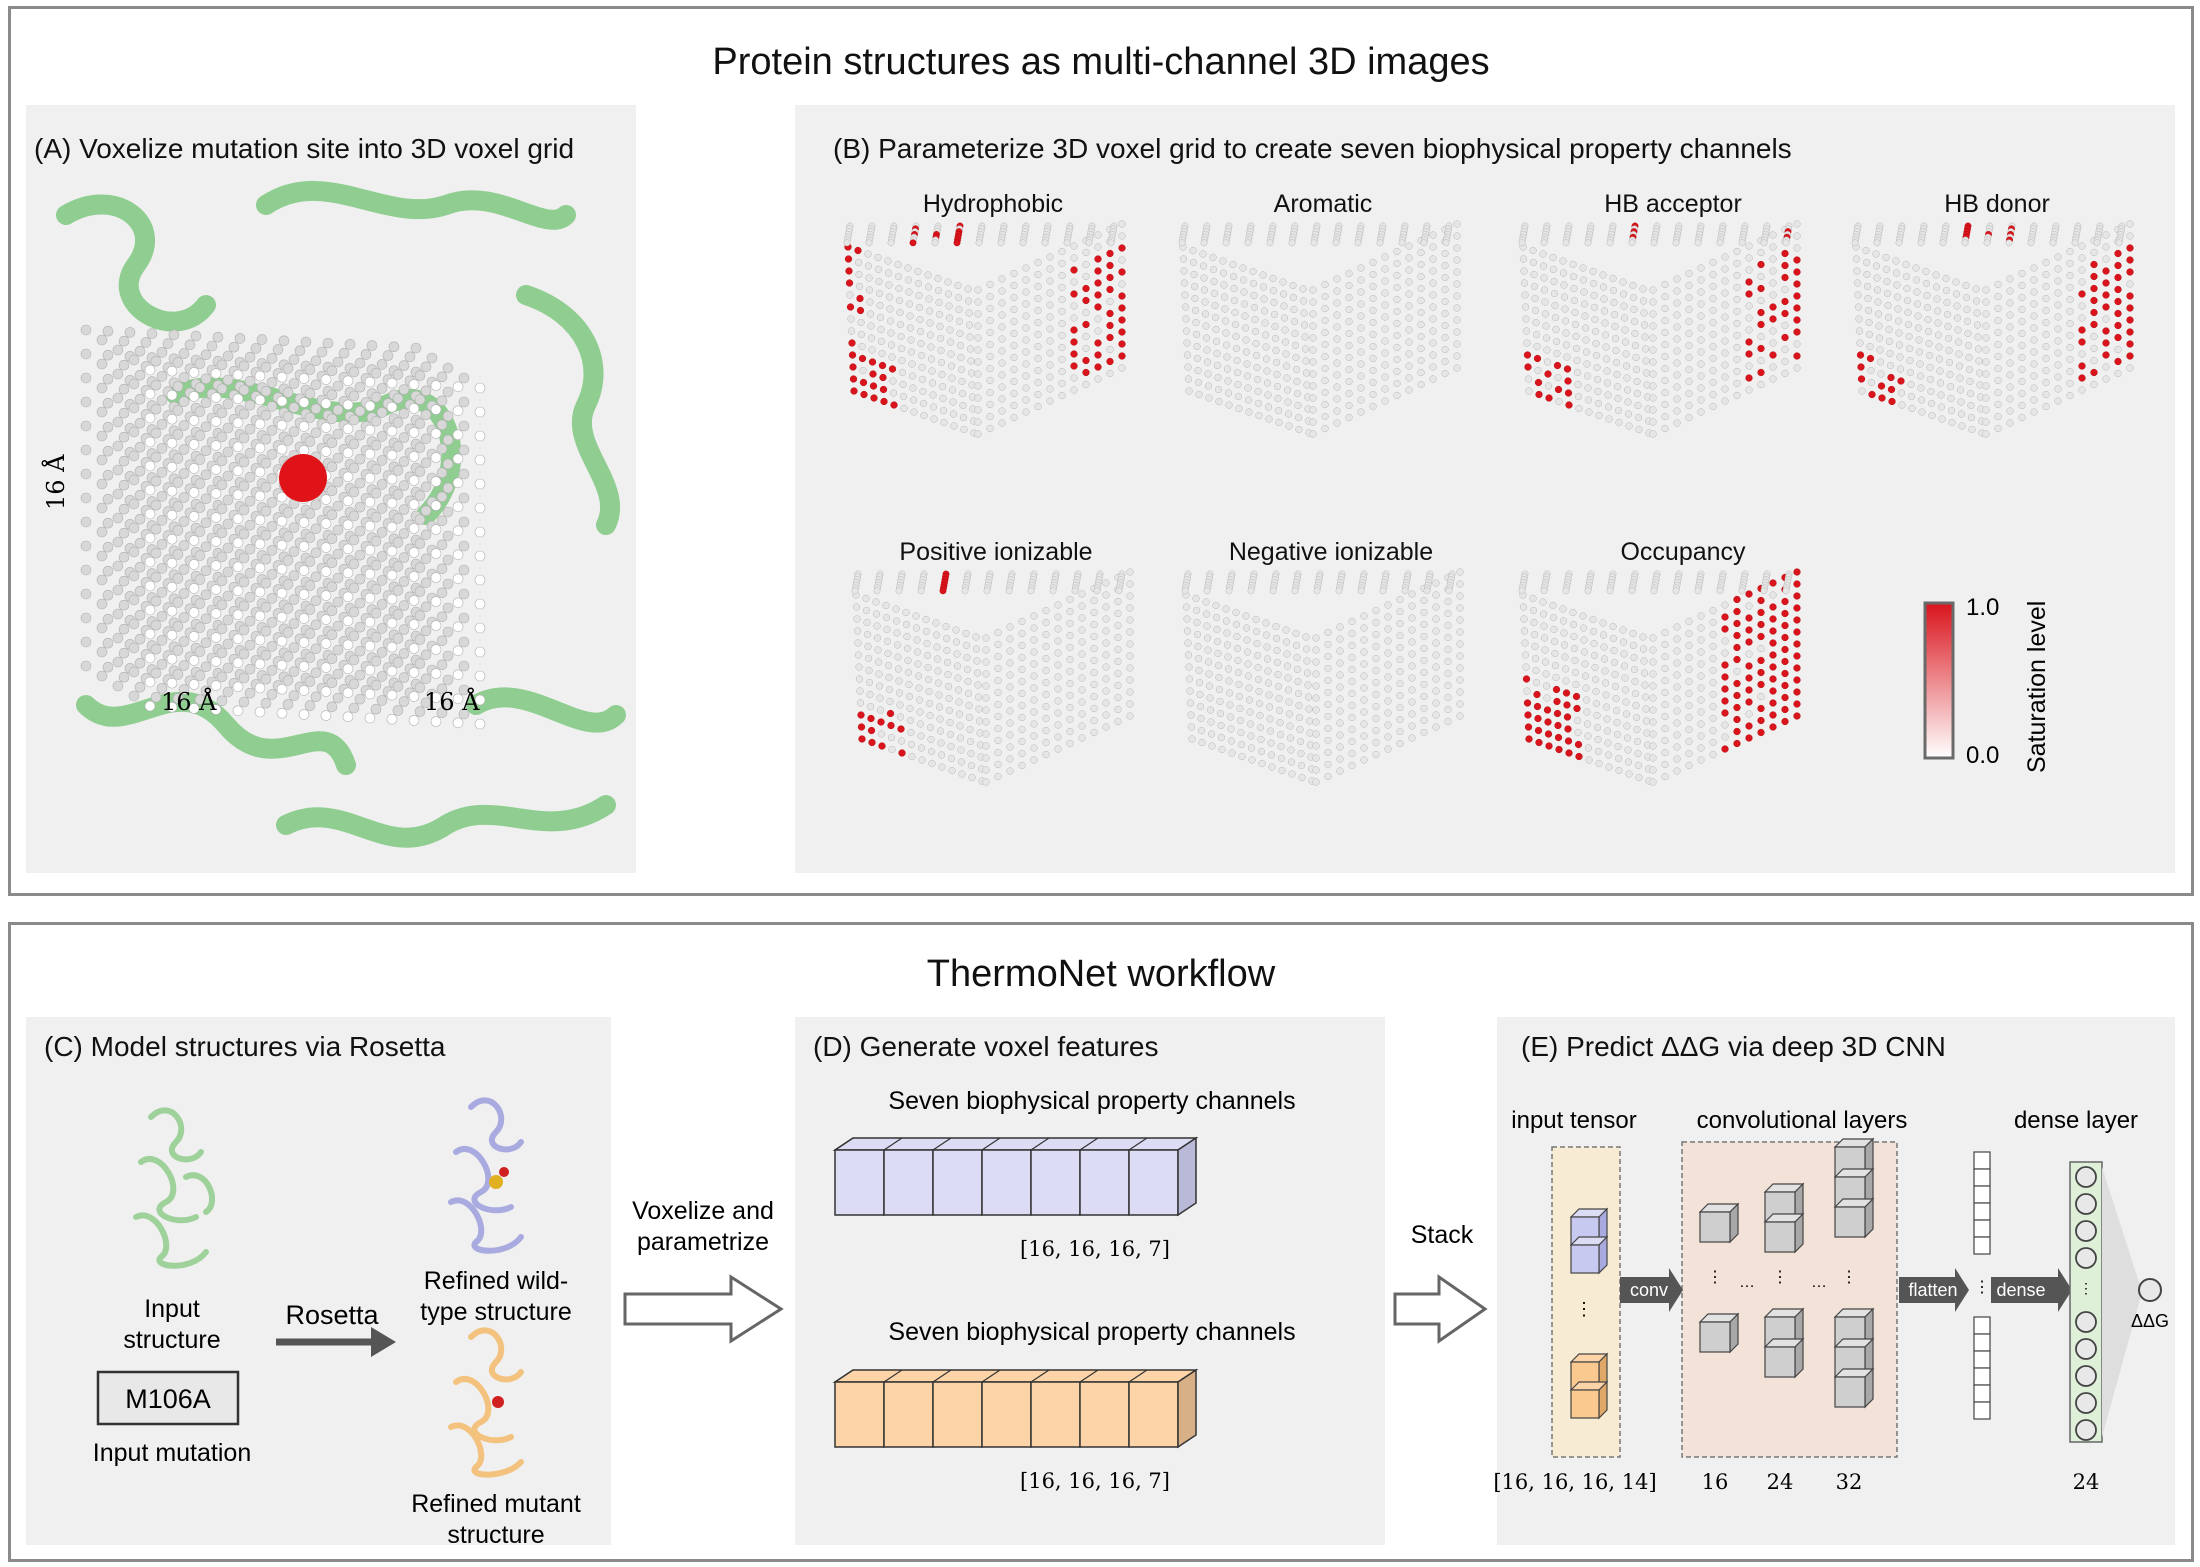 The width and height of the screenshot is (2200, 1567). What do you see at coordinates (333, 514) in the screenshot?
I see `voxel-grid-illustration: 16 Å 16 Å 16 Å` at bounding box center [333, 514].